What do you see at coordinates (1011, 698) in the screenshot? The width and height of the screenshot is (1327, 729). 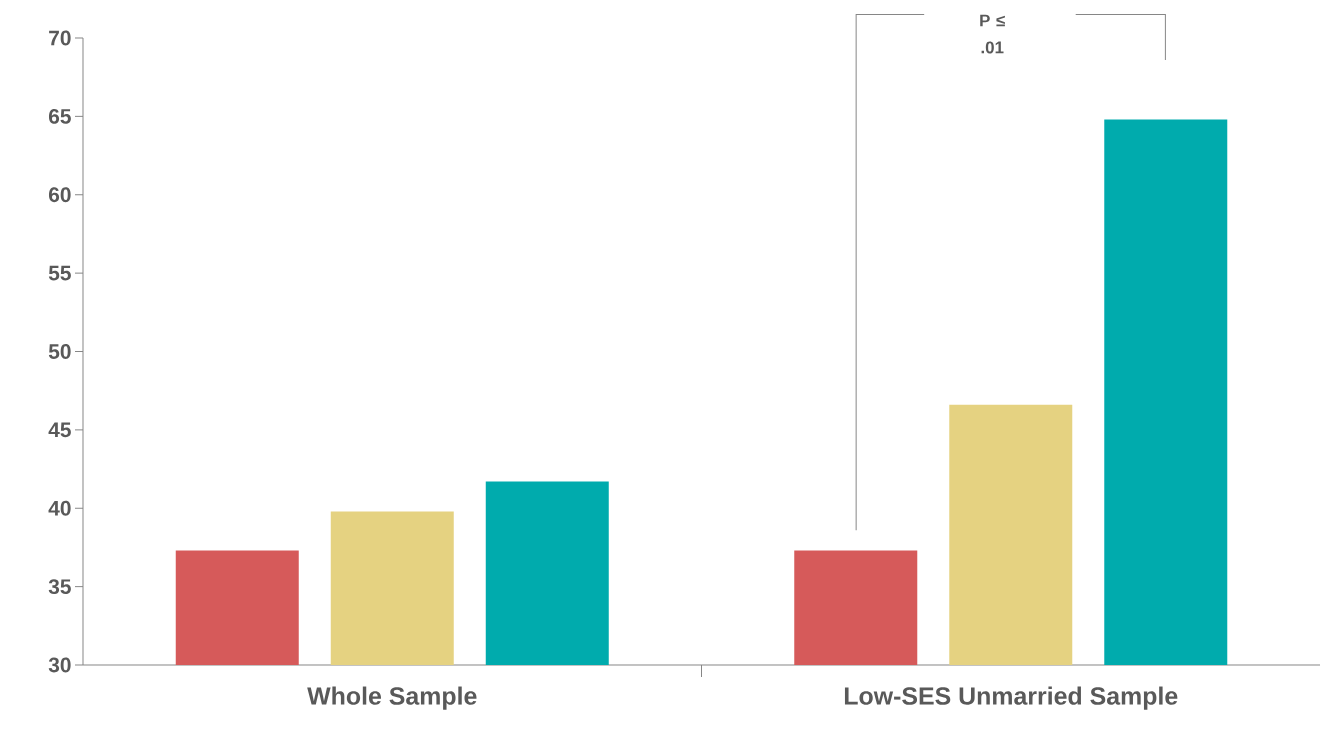 I see `x-tick-label: Low-SES Unmarried Sample` at bounding box center [1011, 698].